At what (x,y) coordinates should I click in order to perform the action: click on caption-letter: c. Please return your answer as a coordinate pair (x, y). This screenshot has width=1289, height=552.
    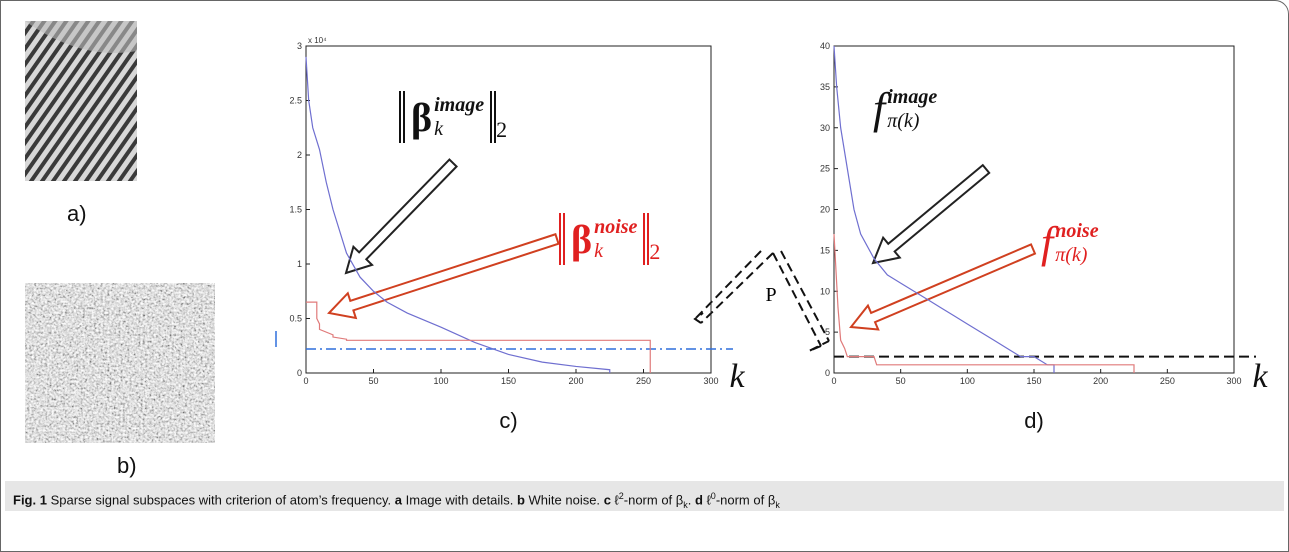
    Looking at the image, I should click on (607, 500).